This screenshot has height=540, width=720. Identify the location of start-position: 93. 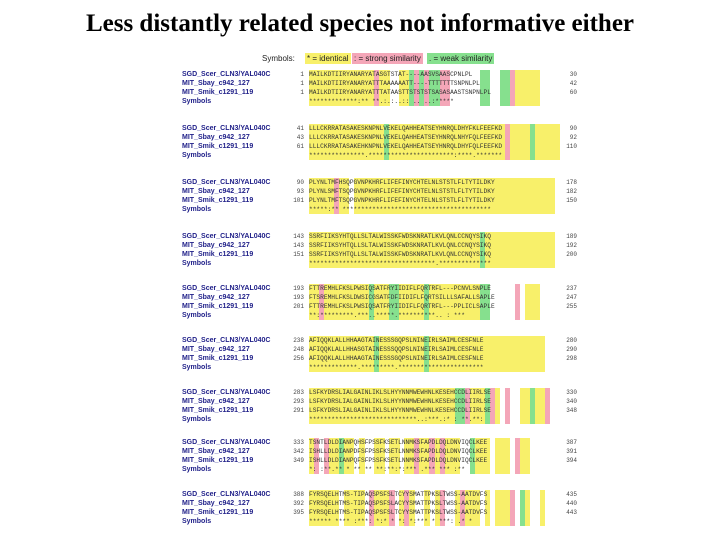
(300, 191).